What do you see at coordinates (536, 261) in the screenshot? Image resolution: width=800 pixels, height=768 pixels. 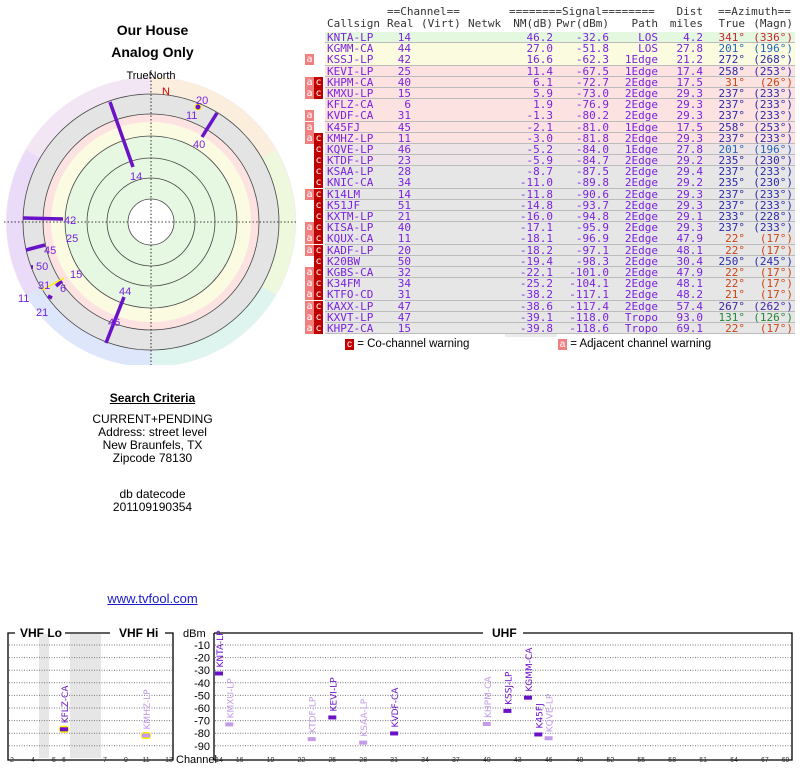 I see `cell-nm: -19.4` at bounding box center [536, 261].